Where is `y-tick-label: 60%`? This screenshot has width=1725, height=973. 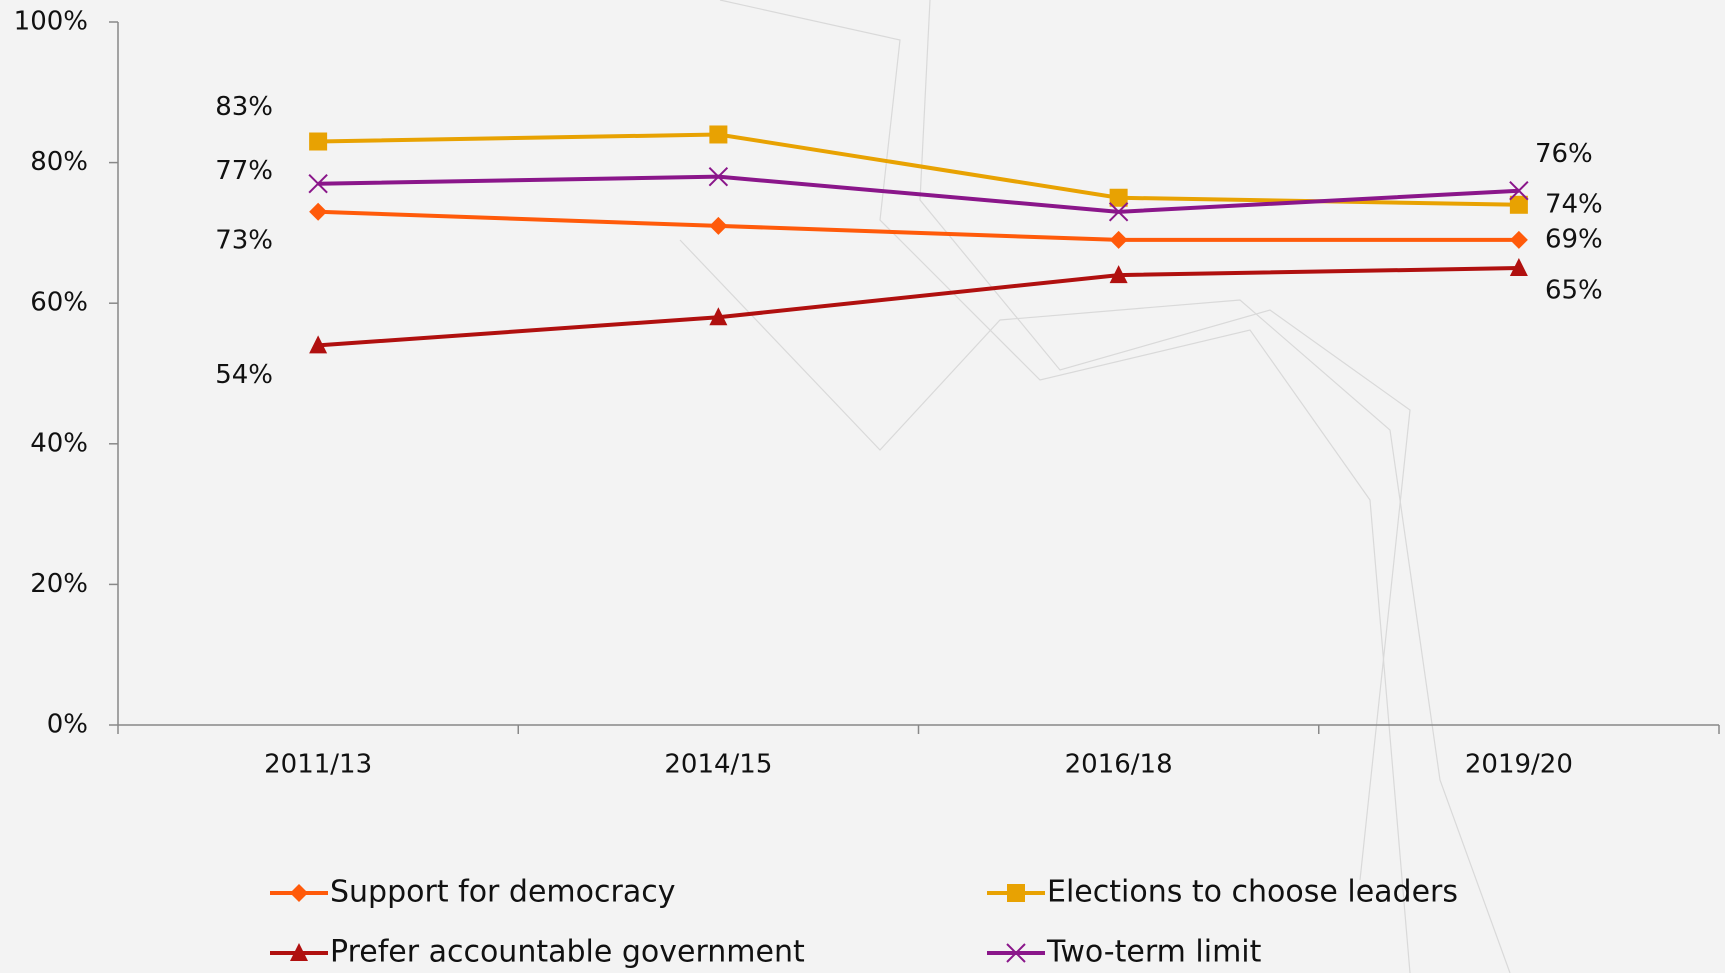
y-tick-label: 60% is located at coordinates (59, 303).